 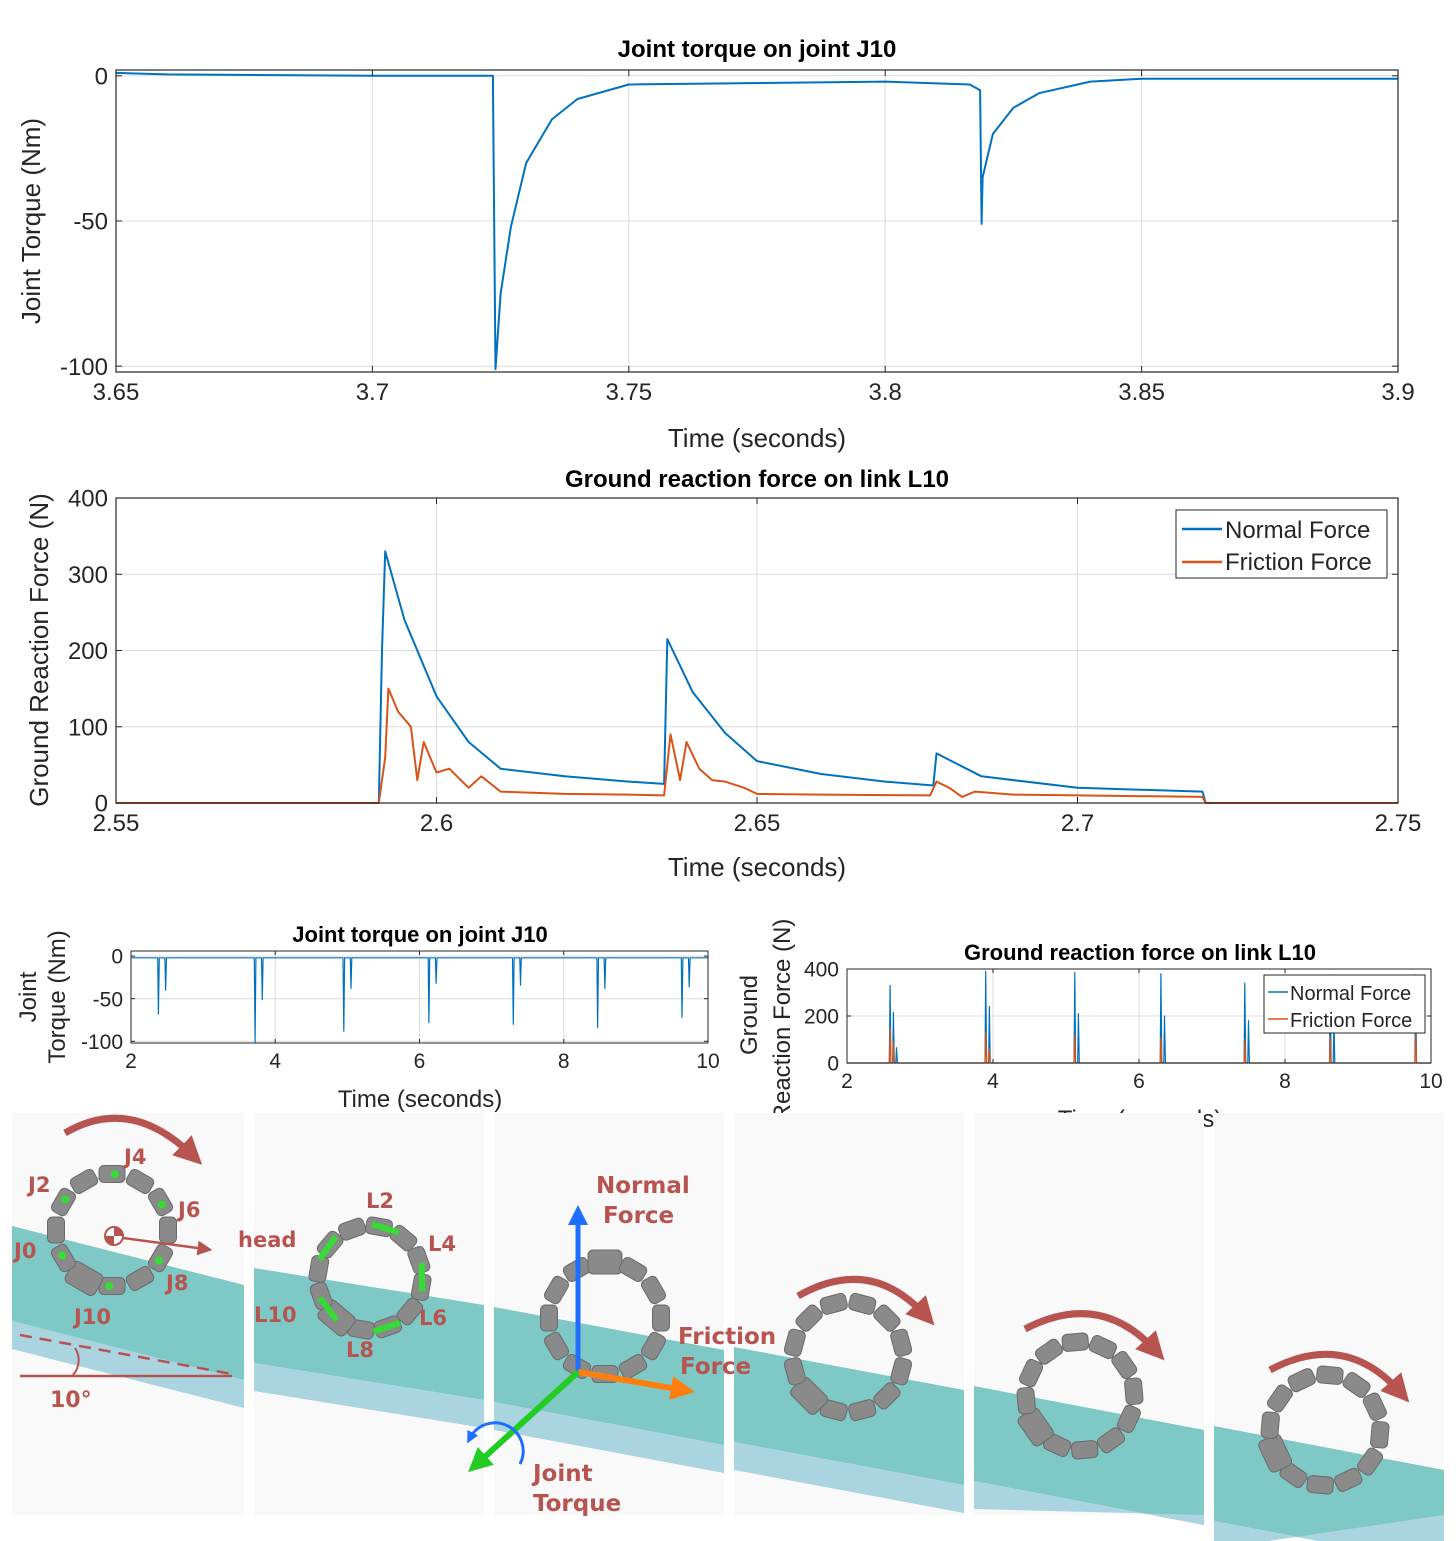 What do you see at coordinates (419, 1000) in the screenshot?
I see `series-line-torque` at bounding box center [419, 1000].